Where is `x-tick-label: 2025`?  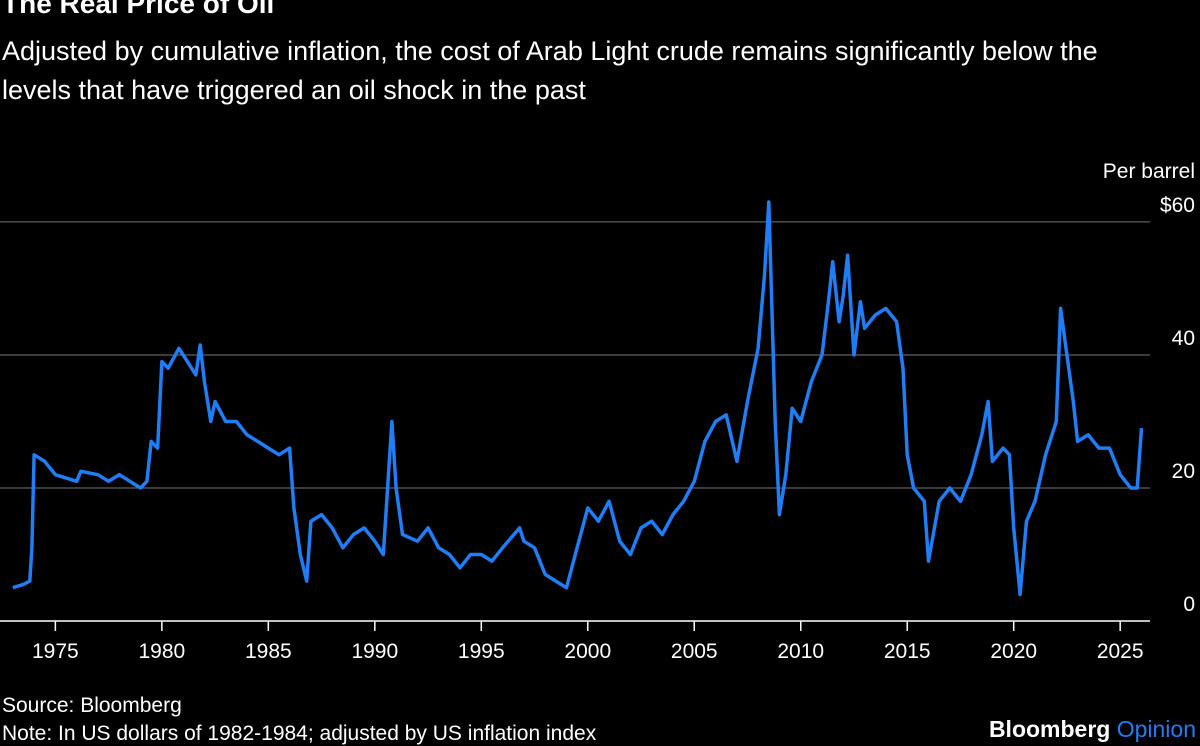 x-tick-label: 2025 is located at coordinates (1120, 651).